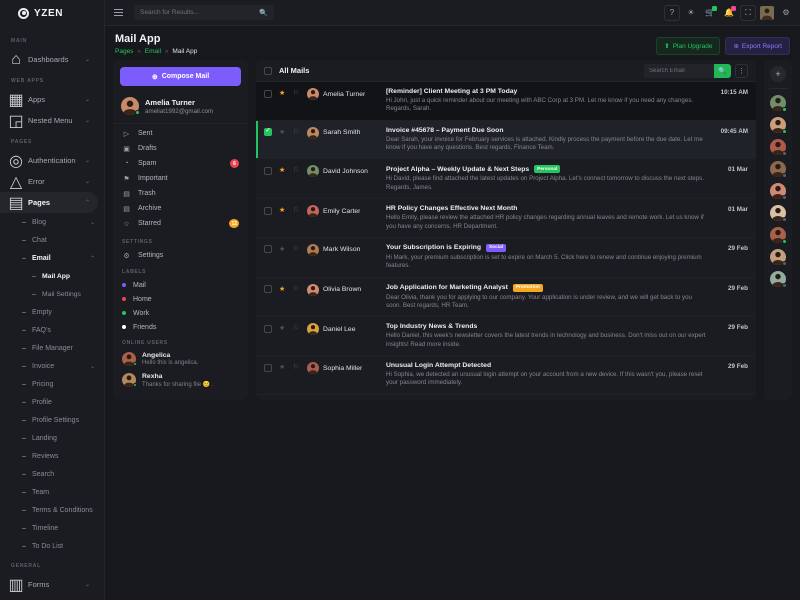  I want to click on sidebar-subitem-email: Email ⌃, so click(52, 258).